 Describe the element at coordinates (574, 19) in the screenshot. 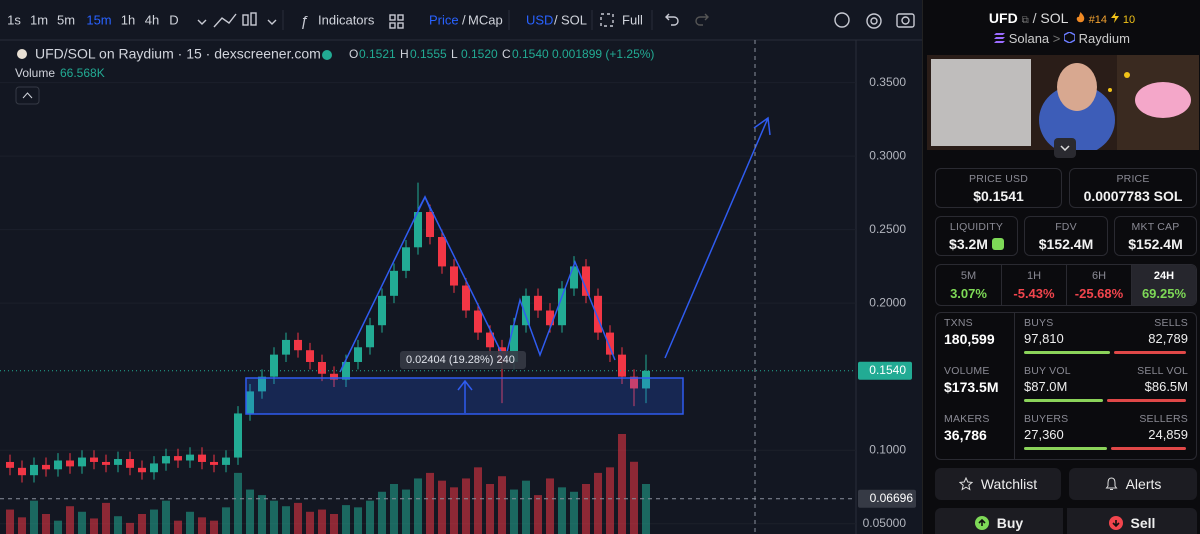

I see `sol-toggle: SOL` at that location.